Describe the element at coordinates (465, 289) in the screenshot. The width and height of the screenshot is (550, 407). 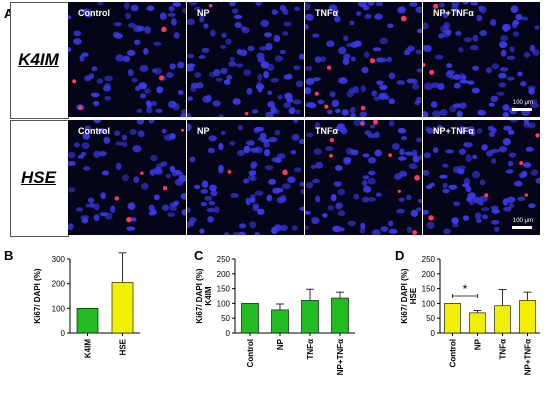
I see `significance-marker: *` at that location.